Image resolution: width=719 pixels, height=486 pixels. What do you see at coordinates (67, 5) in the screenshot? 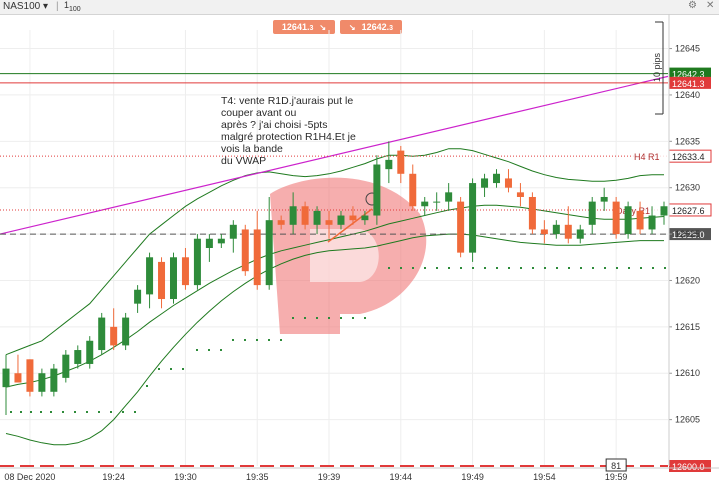
I see `timeframe-label: 1` at bounding box center [67, 5].